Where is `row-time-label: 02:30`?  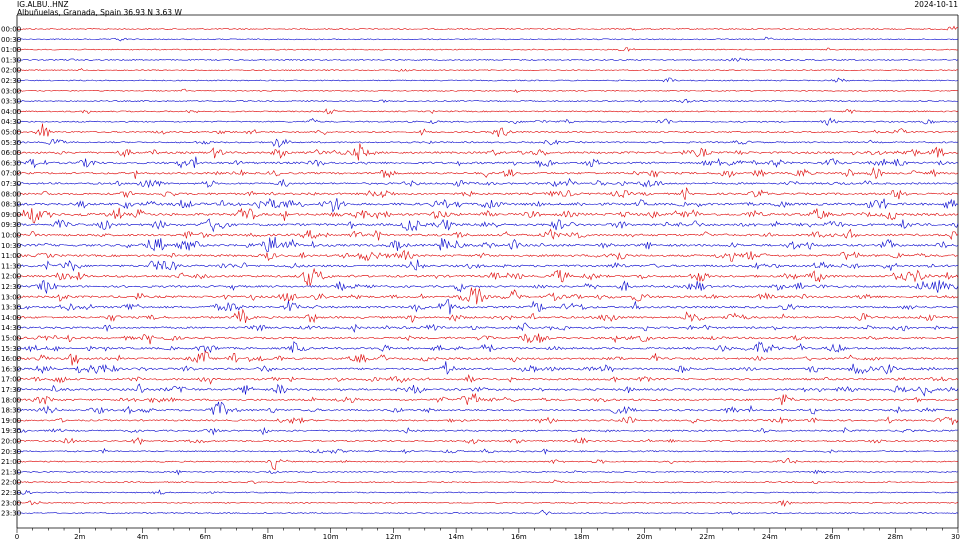
row-time-label: 02:30 is located at coordinates (11, 81).